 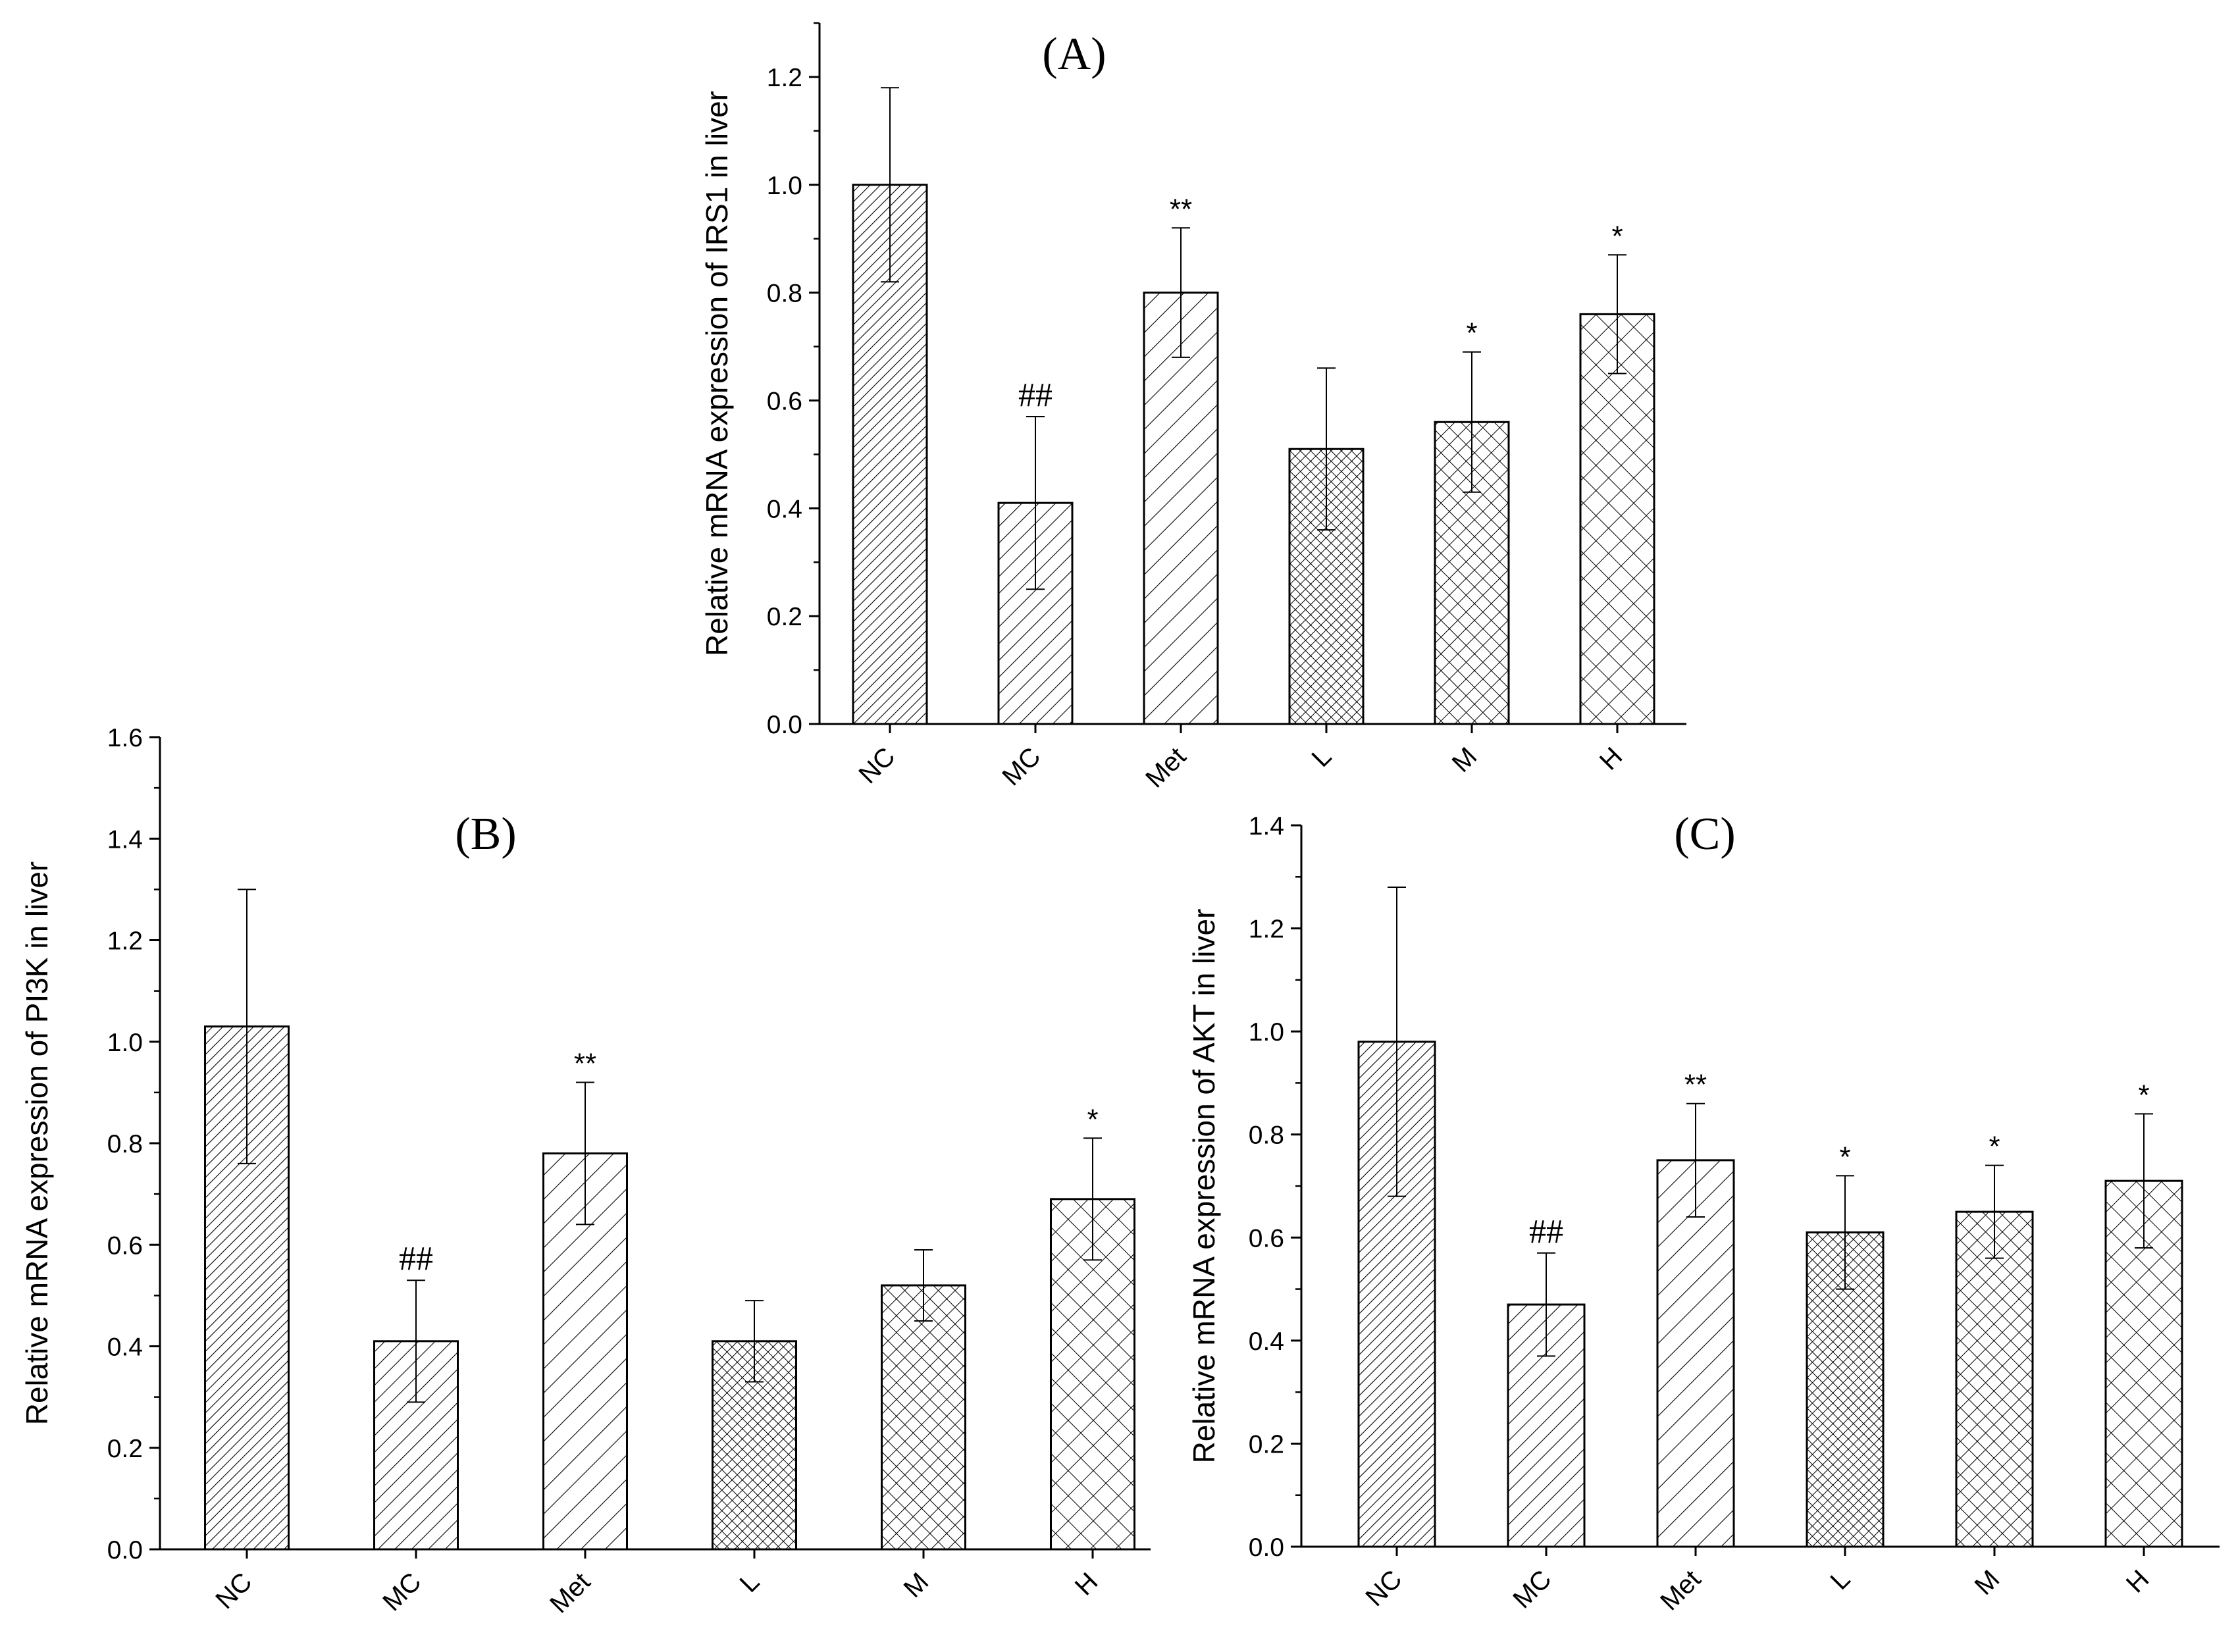 What do you see at coordinates (1617, 519) in the screenshot?
I see `bar-h` at bounding box center [1617, 519].